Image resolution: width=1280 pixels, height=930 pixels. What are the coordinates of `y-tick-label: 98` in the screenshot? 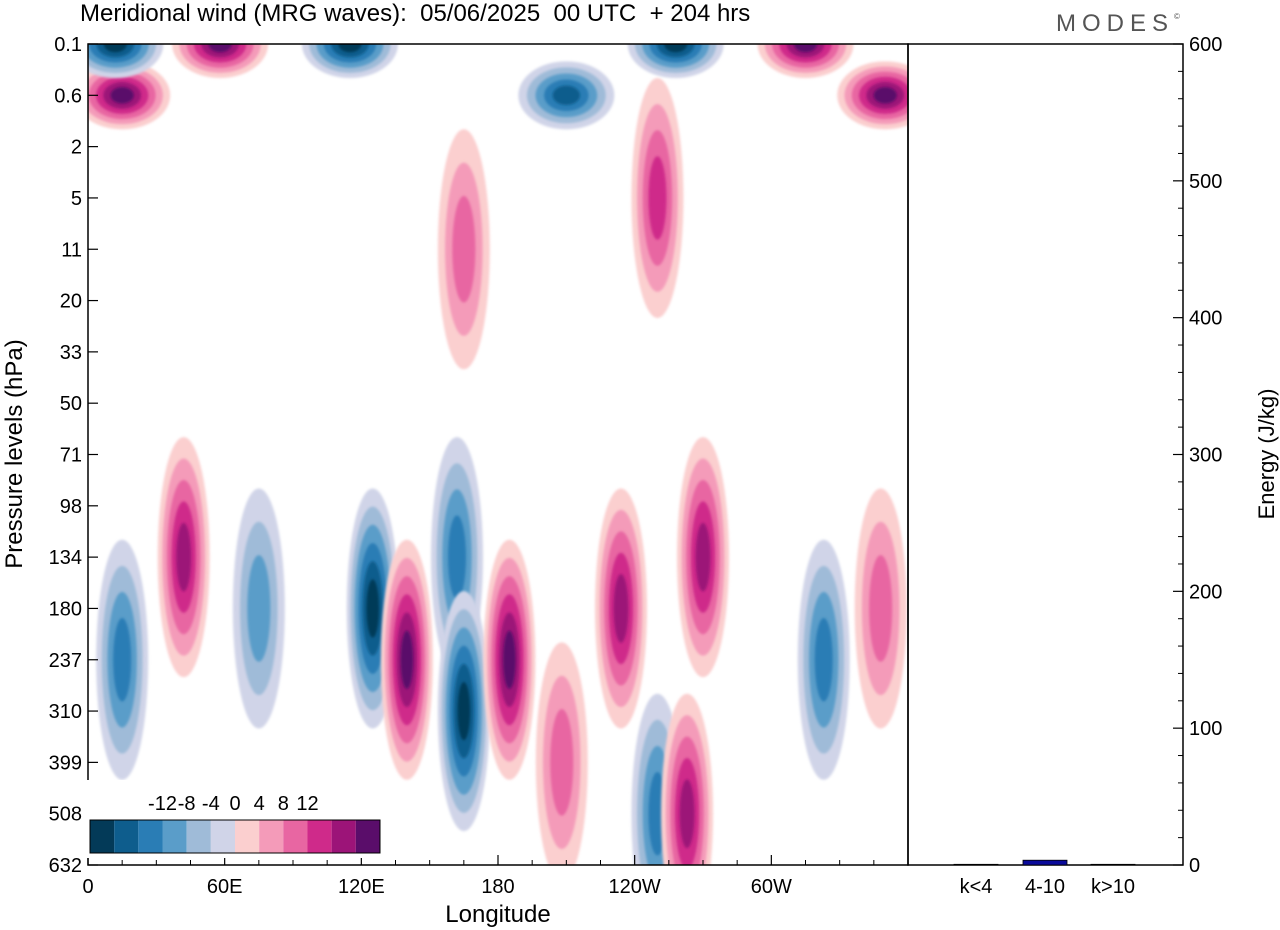 It's located at (71, 507).